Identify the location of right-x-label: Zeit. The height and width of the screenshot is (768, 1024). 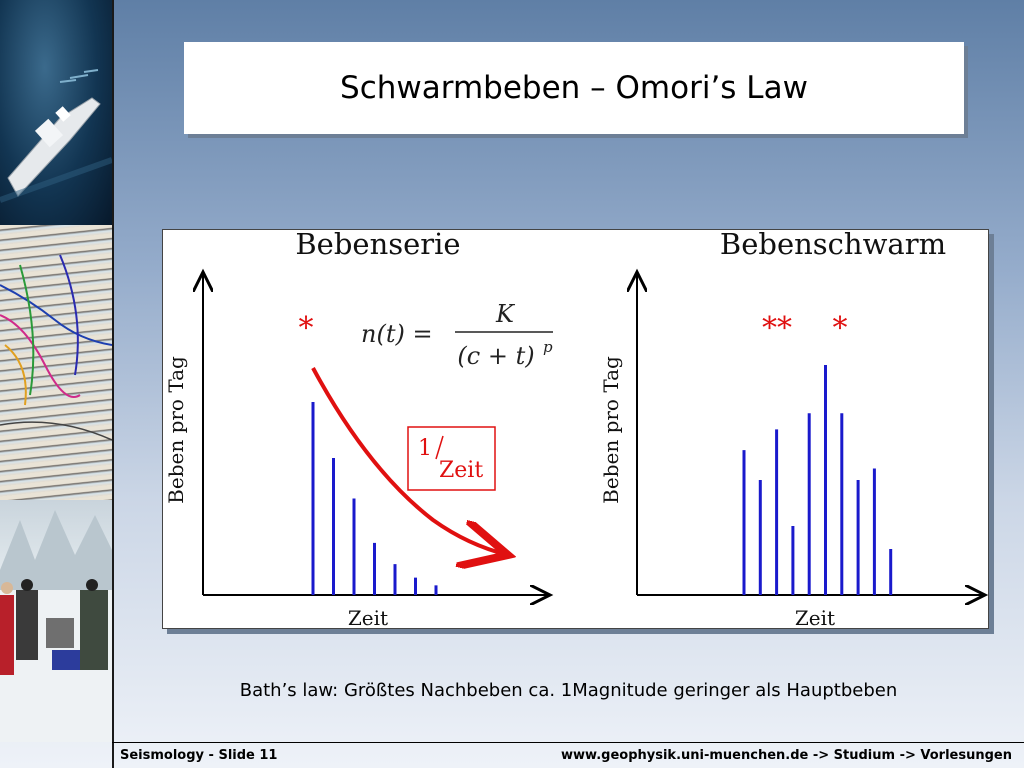
(815, 617).